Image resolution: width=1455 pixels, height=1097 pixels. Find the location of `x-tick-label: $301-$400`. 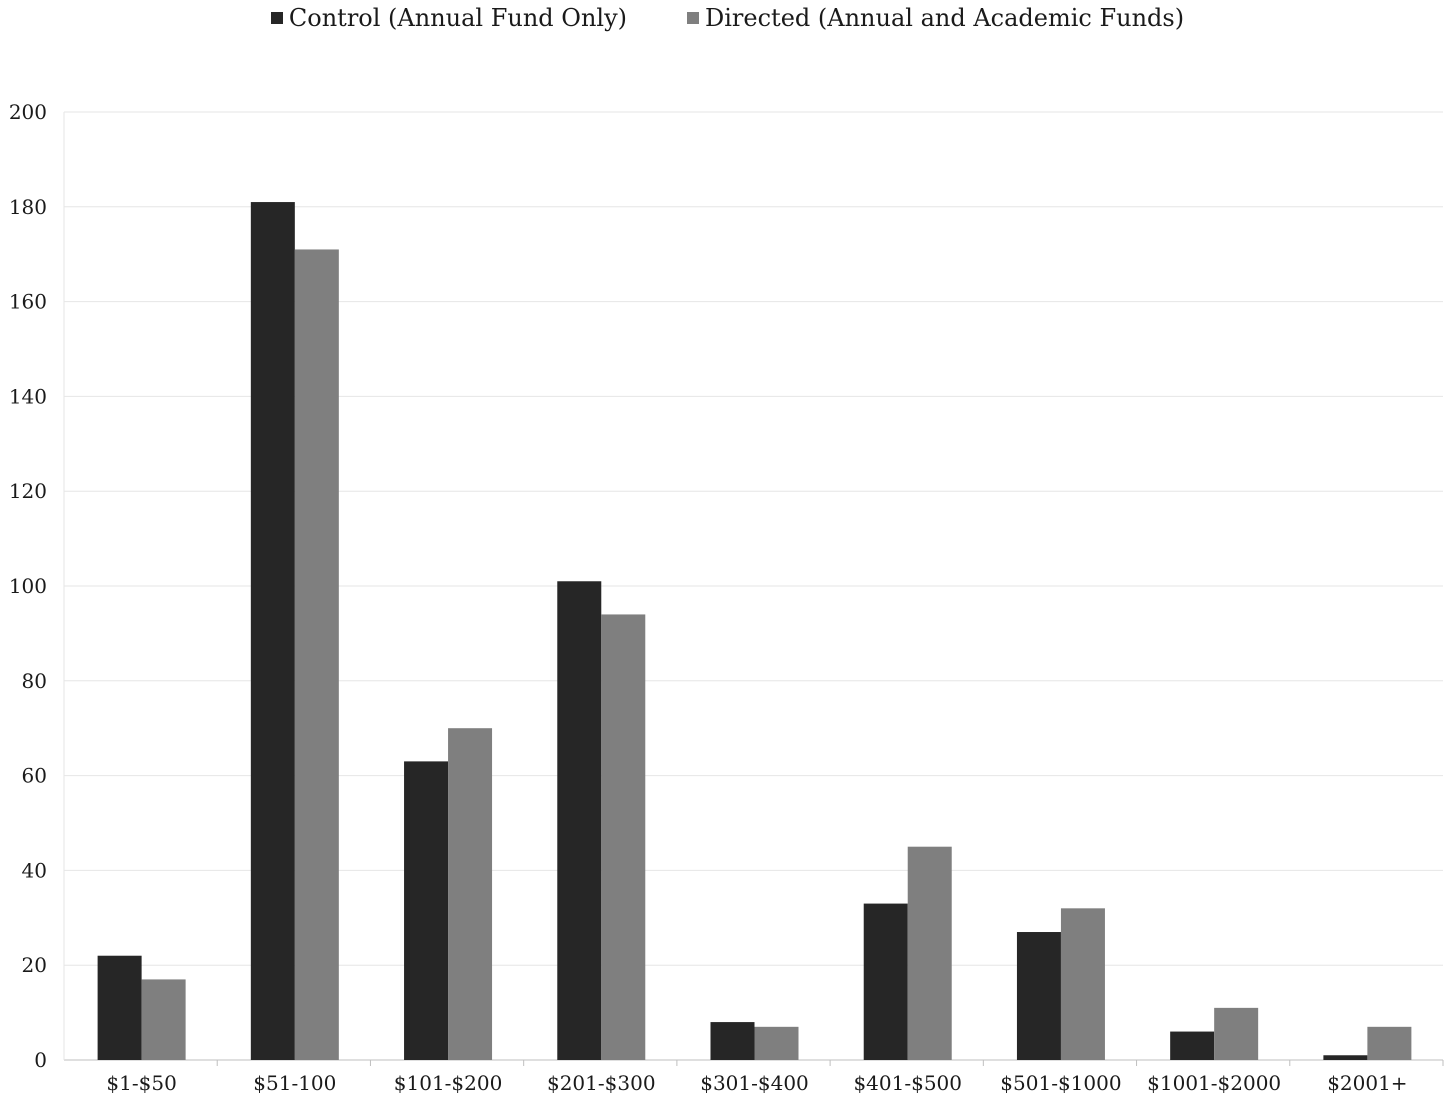

x-tick-label: $301-$400 is located at coordinates (754, 1083).